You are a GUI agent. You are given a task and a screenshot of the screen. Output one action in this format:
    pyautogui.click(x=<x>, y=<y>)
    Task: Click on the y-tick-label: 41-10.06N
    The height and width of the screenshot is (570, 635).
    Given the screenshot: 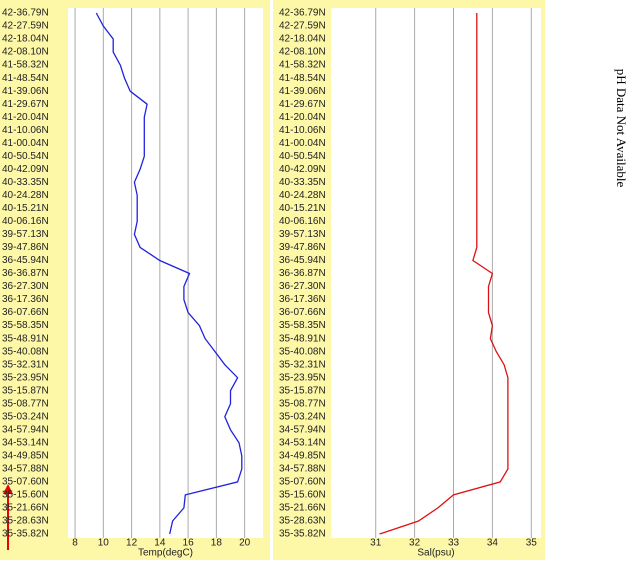 What is the action you would take?
    pyautogui.click(x=25, y=130)
    